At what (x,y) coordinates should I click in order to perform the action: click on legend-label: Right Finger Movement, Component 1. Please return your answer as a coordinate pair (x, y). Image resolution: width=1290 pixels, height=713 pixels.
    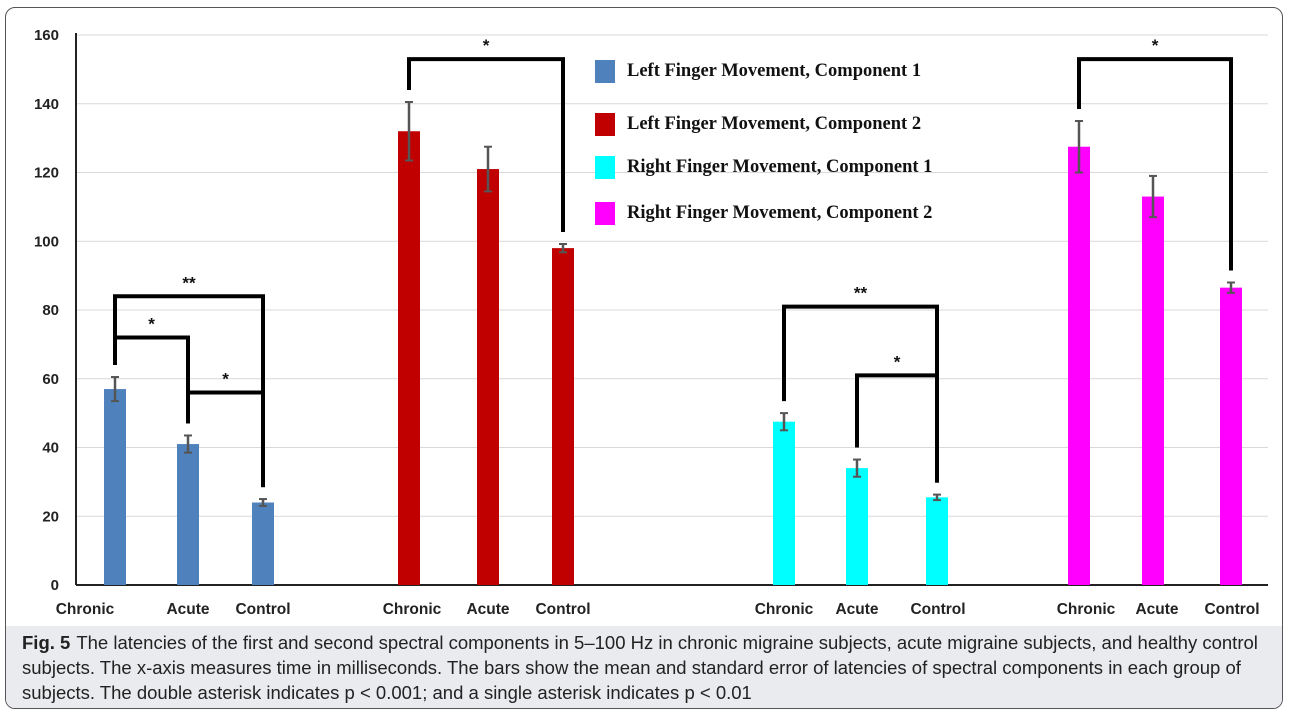
    Looking at the image, I should click on (779, 167).